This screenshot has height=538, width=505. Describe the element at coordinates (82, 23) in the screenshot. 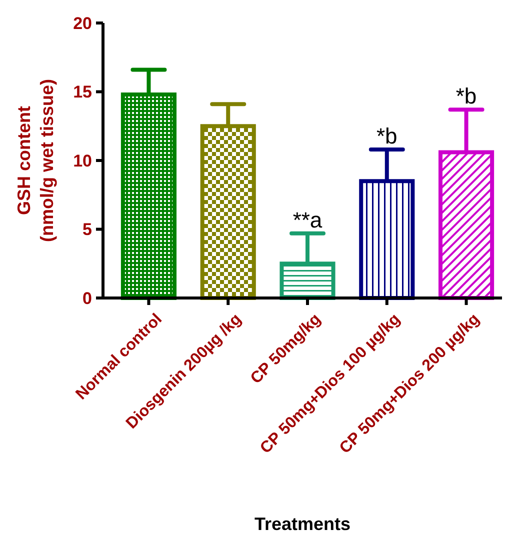

I see `y-tick-label: 20` at that location.